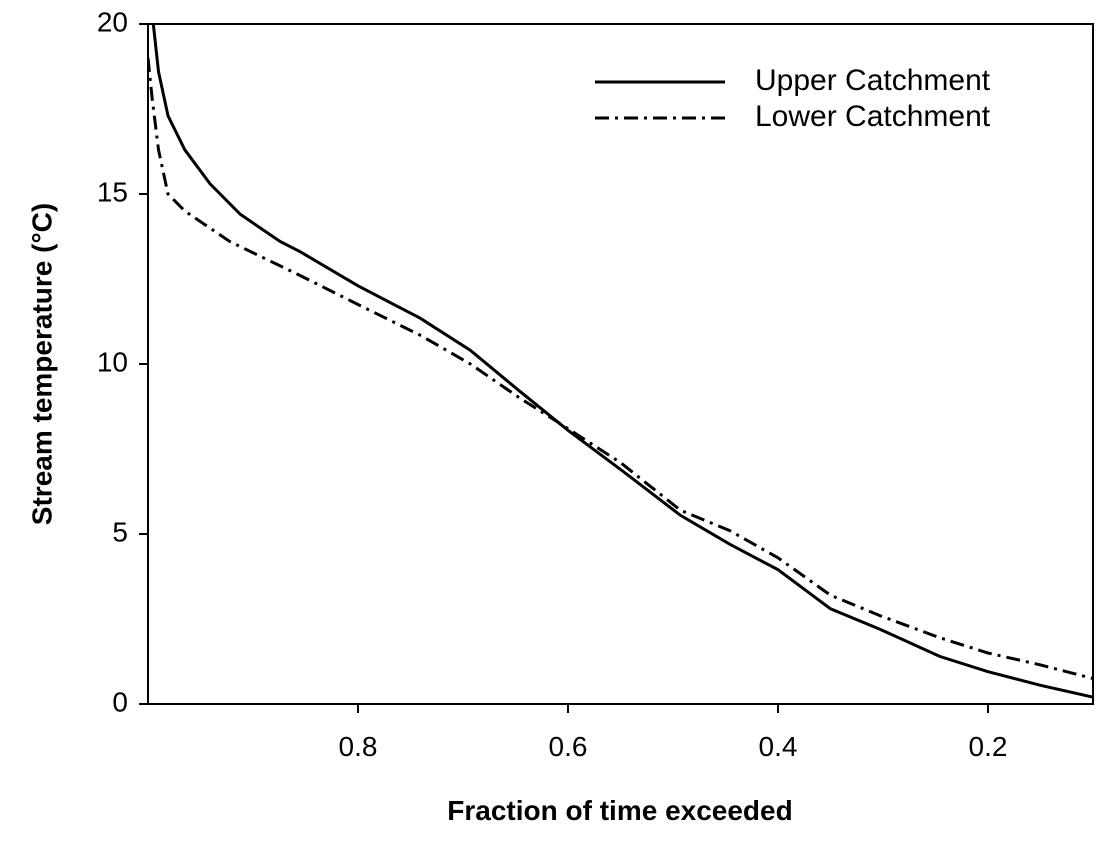  Describe the element at coordinates (988, 746) in the screenshot. I see `x-tick-label: 0.2` at that location.